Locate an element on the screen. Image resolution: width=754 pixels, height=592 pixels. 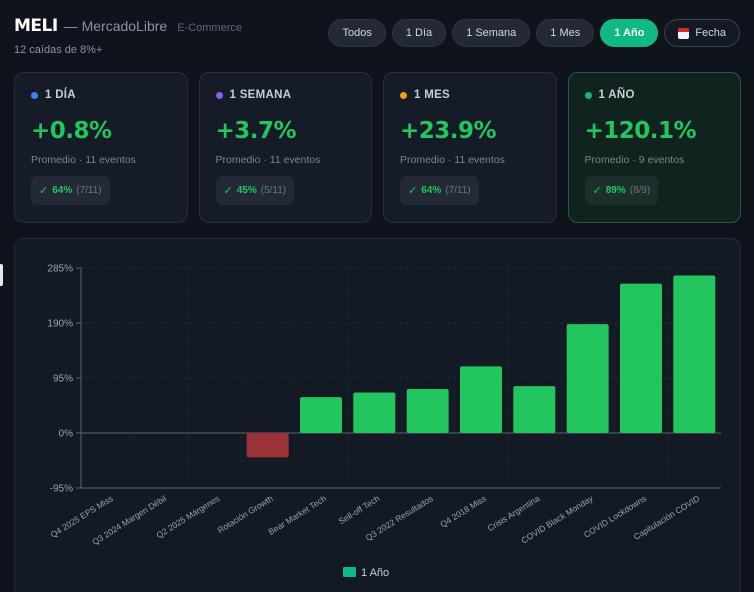
hit-rate-fraction: (8/9) is located at coordinates (640, 190).